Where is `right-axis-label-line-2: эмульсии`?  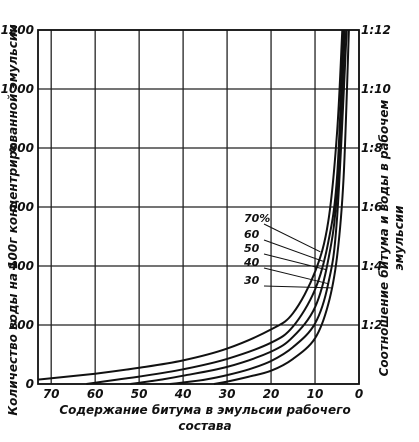 right-axis-label-line-2: эмульсии is located at coordinates (399, 238).